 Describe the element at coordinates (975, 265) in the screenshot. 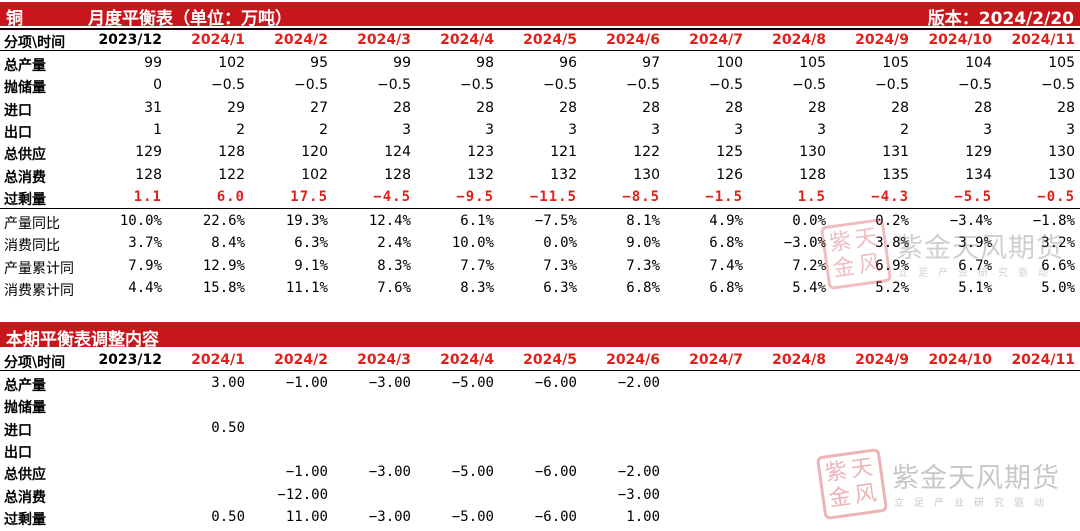

I see `table-cell: 6.7%` at that location.